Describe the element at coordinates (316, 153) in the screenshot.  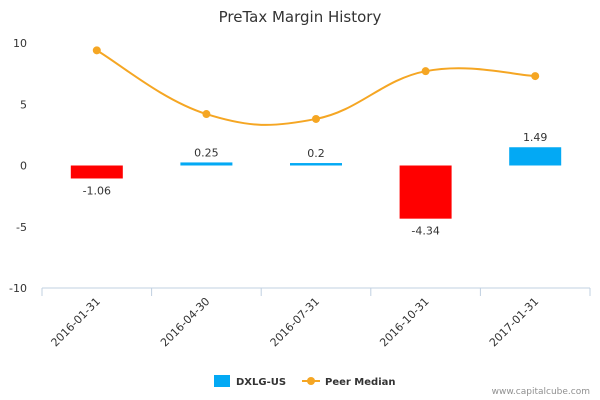
I see `bar-value-label: 0.2` at that location.